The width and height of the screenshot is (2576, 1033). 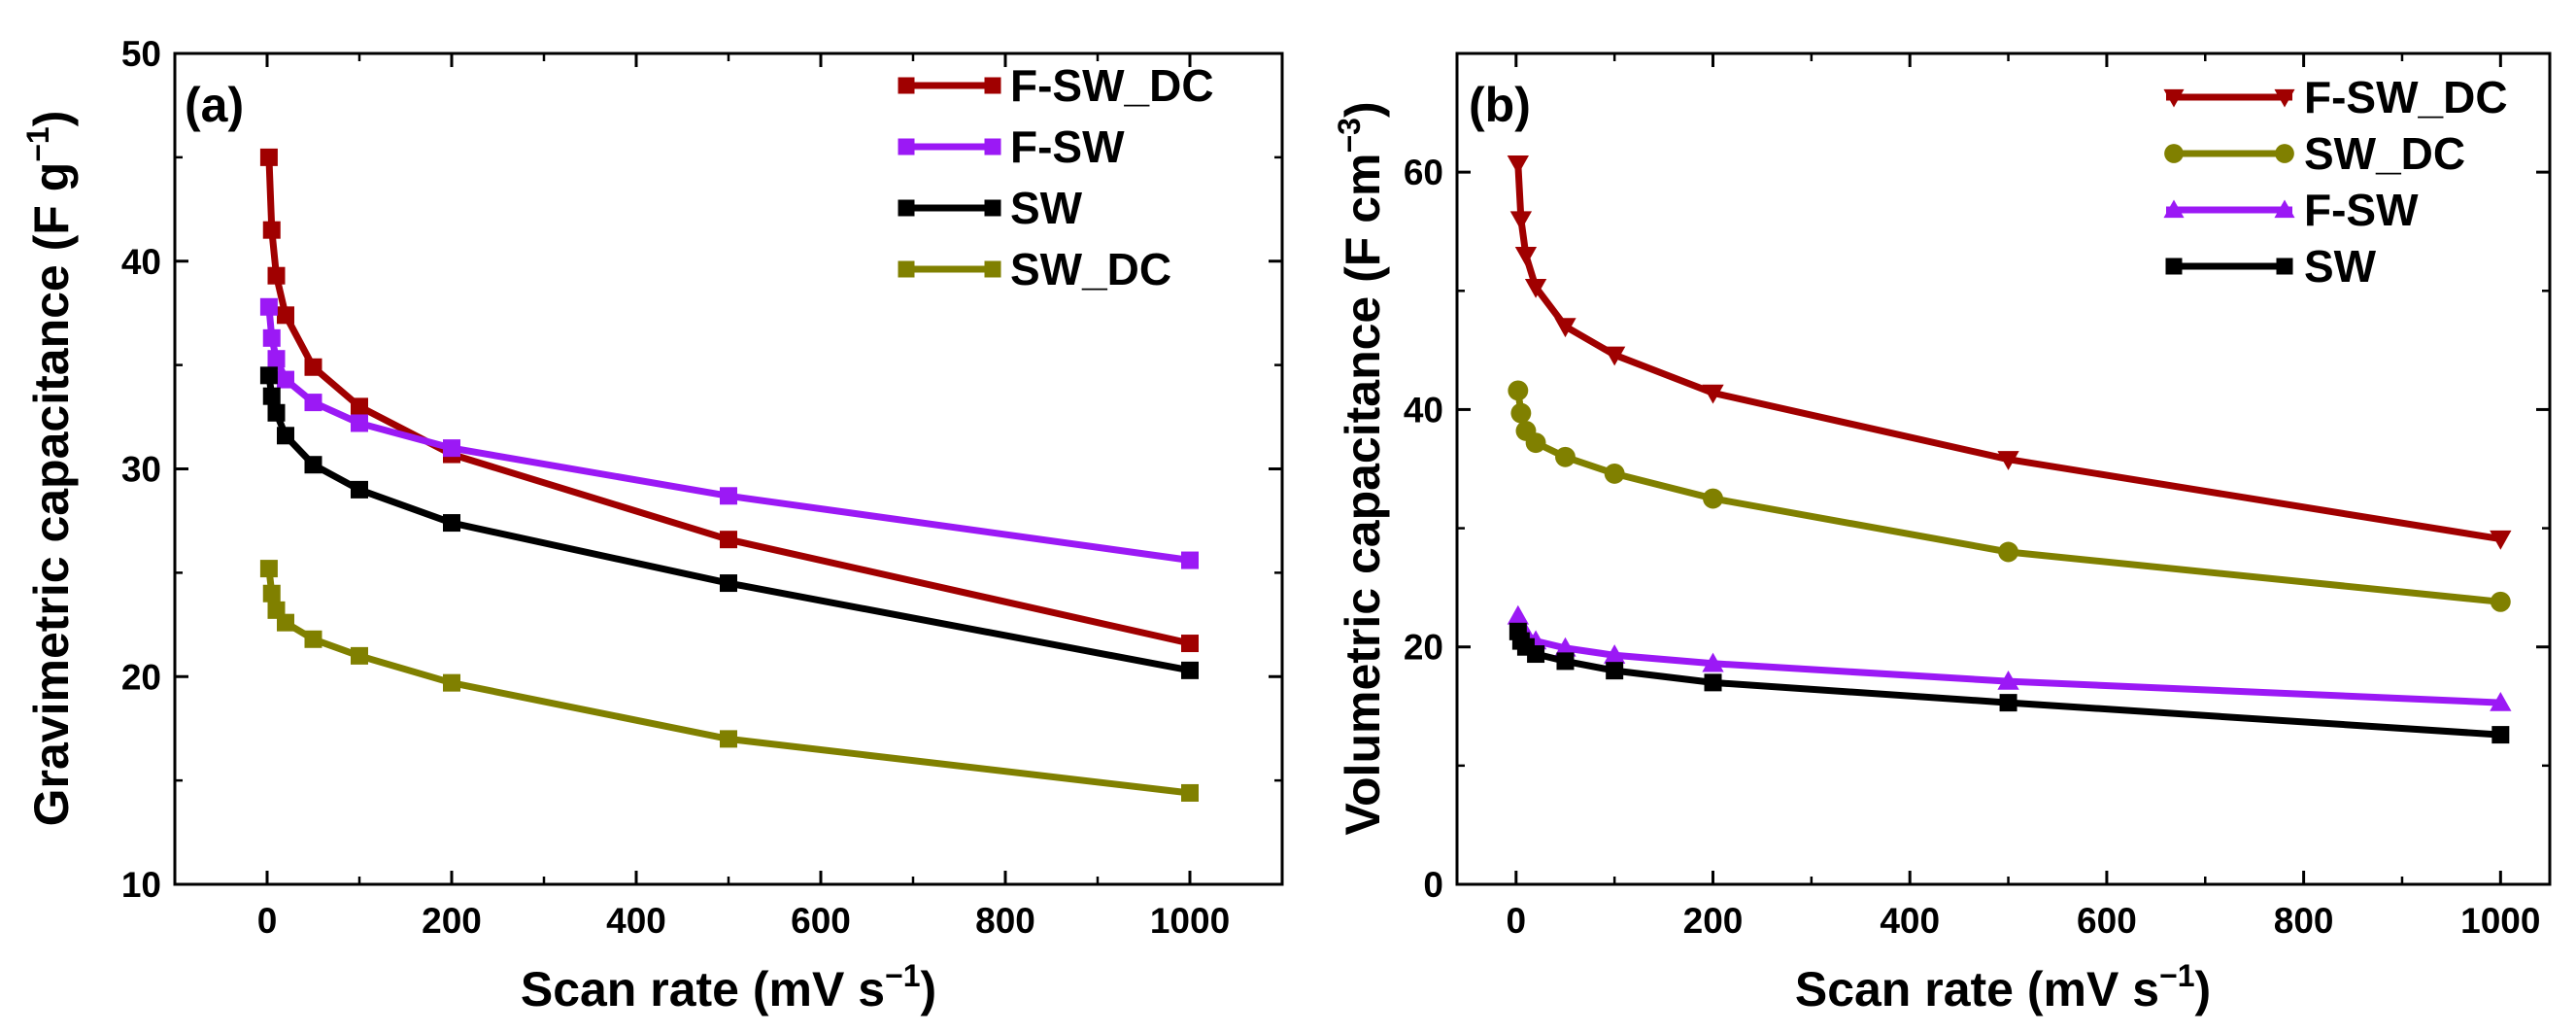 I want to click on x-tick-label: 600, so click(x=821, y=921).